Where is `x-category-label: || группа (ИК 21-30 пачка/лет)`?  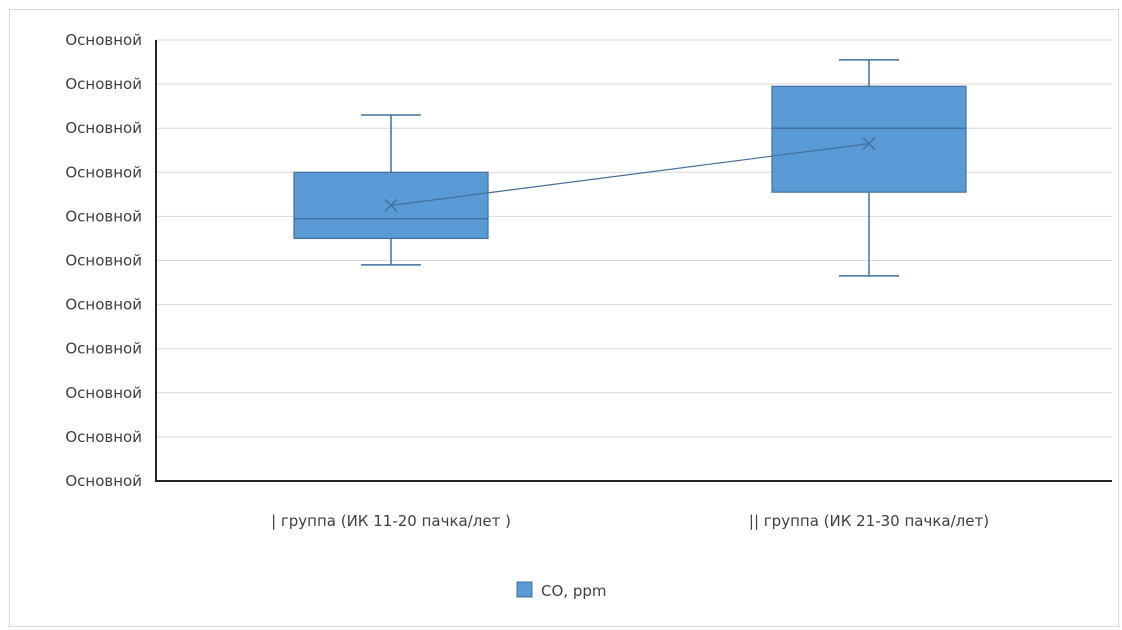
x-category-label: || группа (ИК 21-30 пачка/лет) is located at coordinates (869, 521).